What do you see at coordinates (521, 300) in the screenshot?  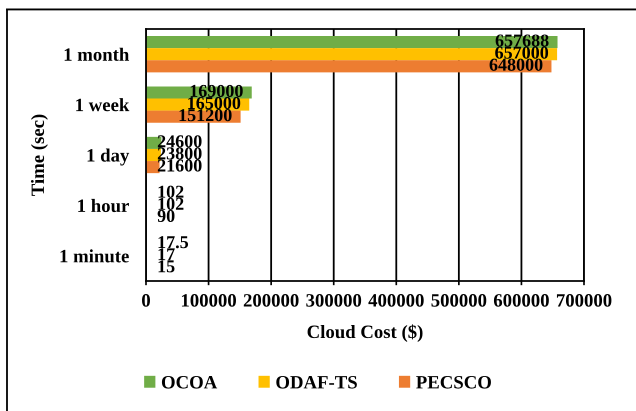 I see `x-tick-label: 600000` at bounding box center [521, 300].